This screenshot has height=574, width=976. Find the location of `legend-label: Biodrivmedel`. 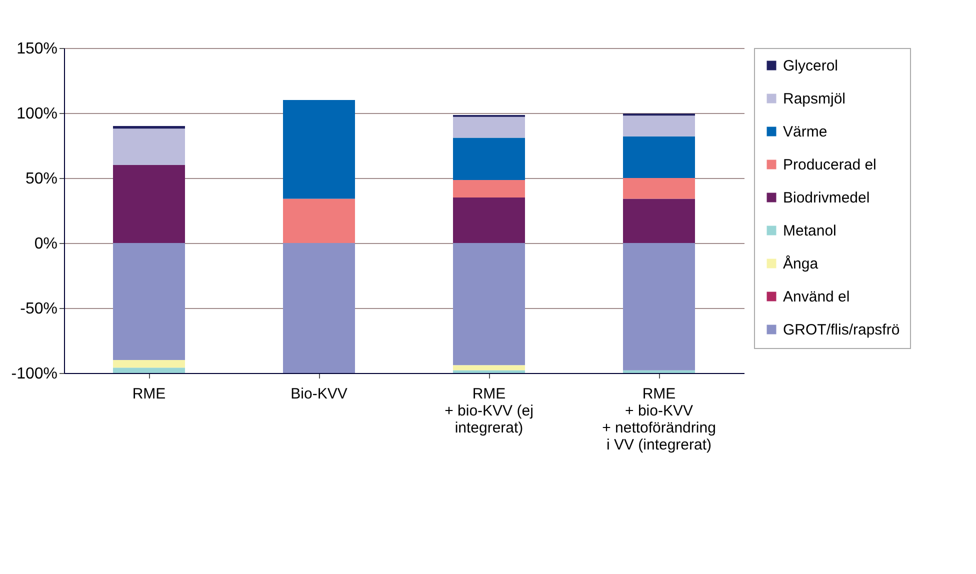

legend-label: Biodrivmedel is located at coordinates (826, 198).